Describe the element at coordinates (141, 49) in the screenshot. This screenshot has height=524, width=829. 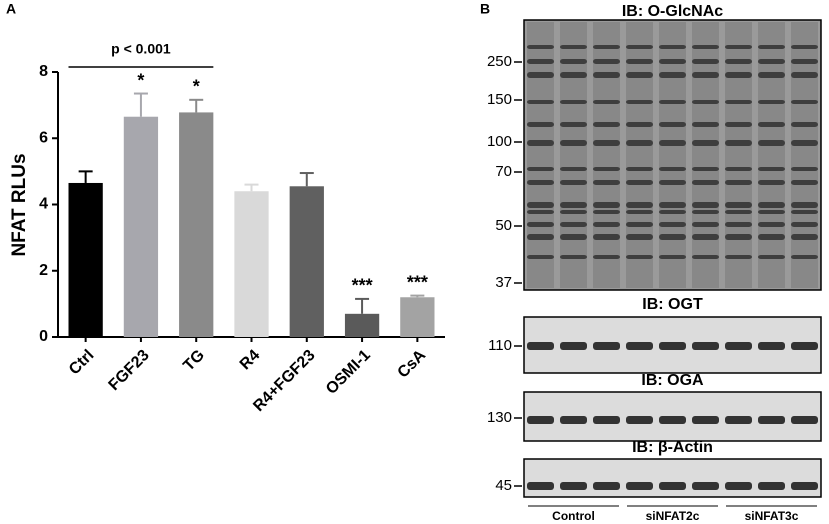
I see `bracket-label: p < 0.001` at that location.